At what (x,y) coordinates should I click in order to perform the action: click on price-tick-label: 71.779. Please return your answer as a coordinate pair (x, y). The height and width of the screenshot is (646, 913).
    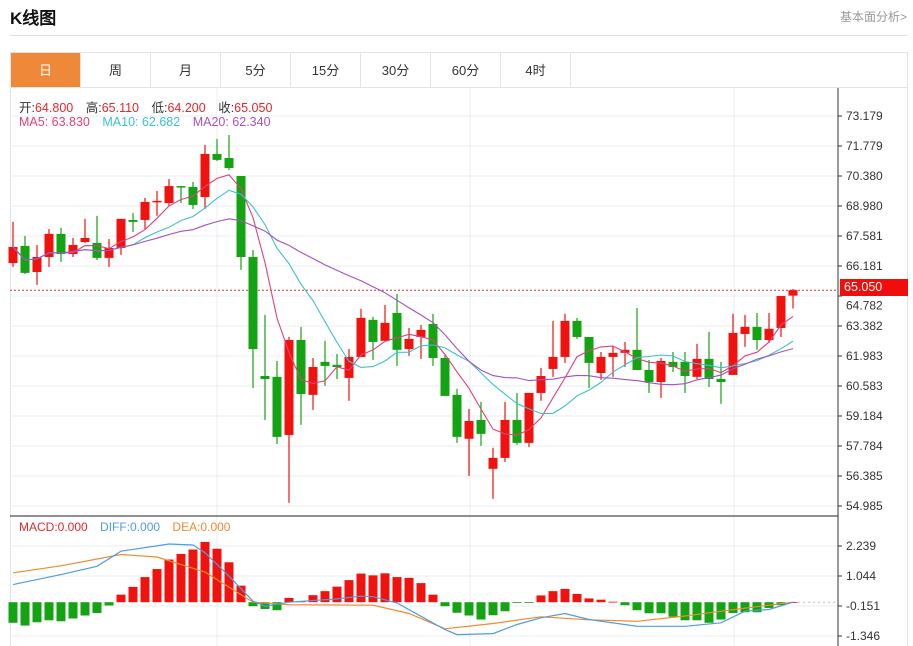
    Looking at the image, I should click on (864, 146).